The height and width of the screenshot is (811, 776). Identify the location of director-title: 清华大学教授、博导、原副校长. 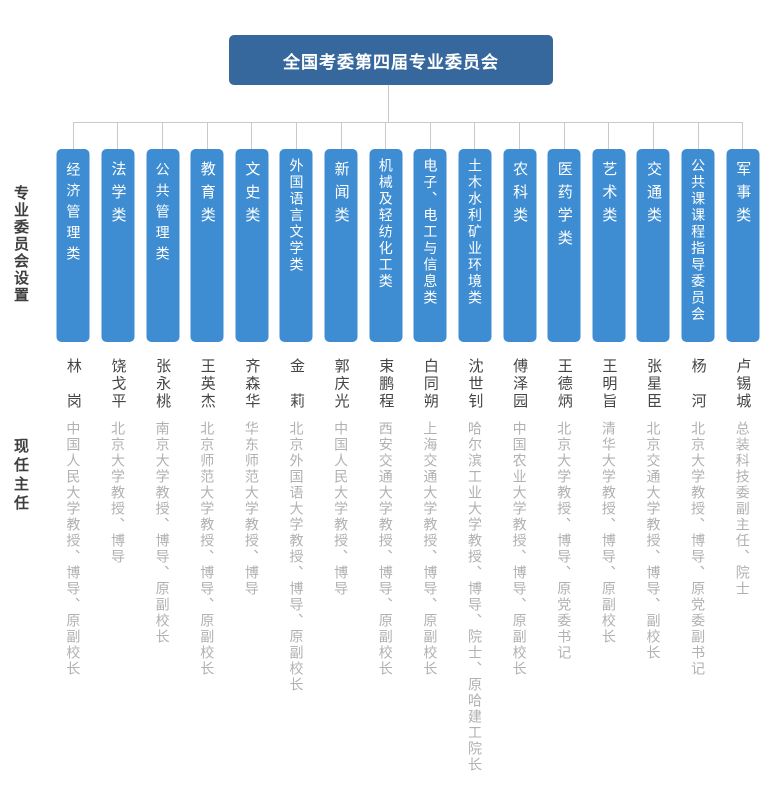
(608, 533).